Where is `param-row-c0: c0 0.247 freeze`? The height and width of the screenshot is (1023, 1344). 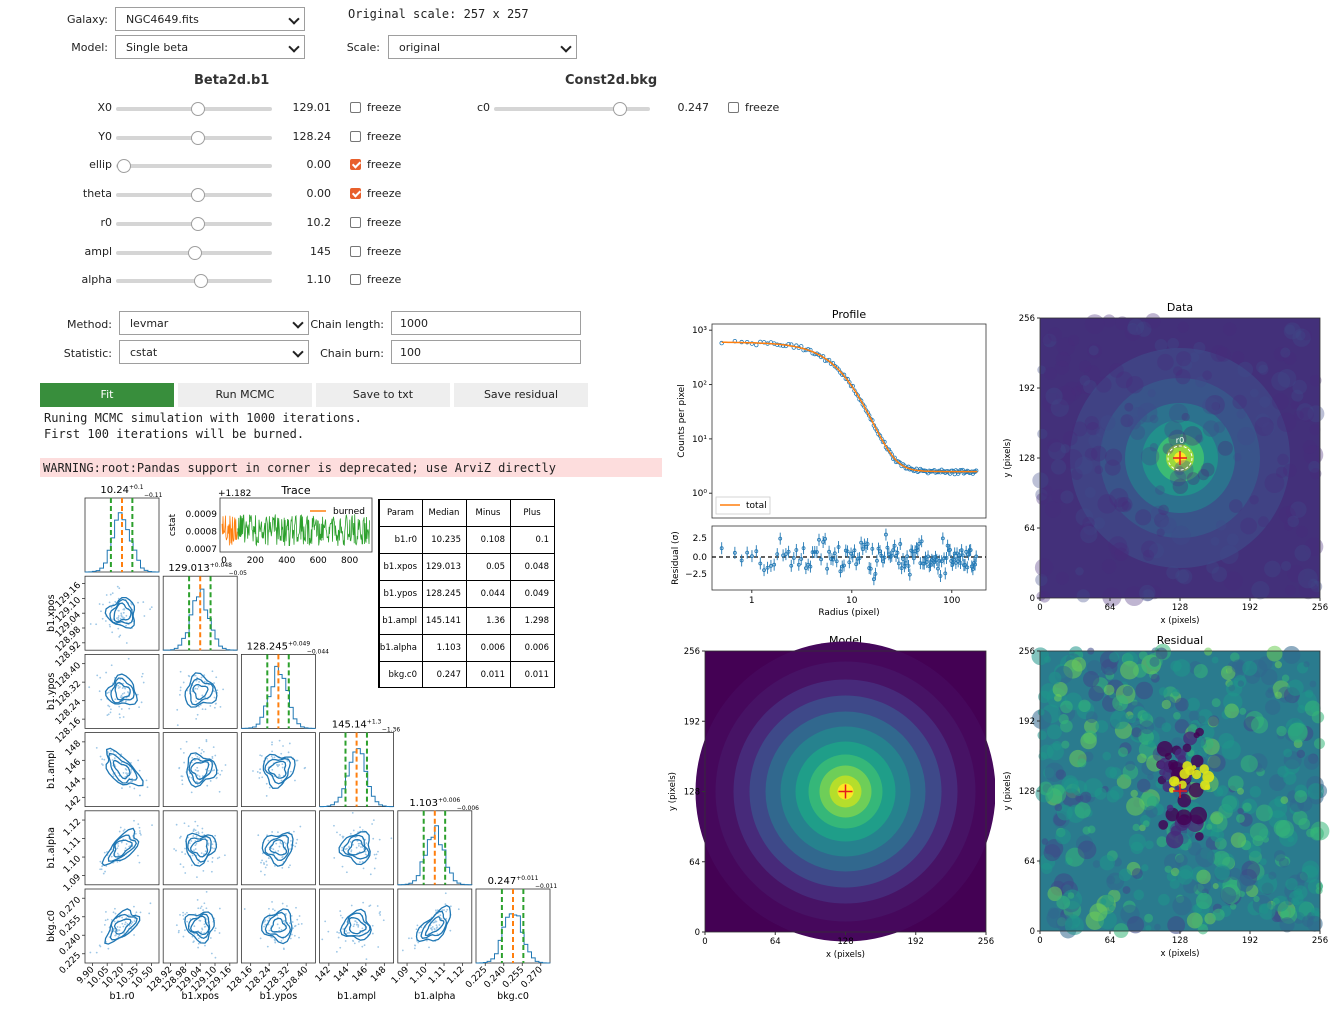
param-row-c0: c0 0.247 freeze is located at coordinates (630, 109).